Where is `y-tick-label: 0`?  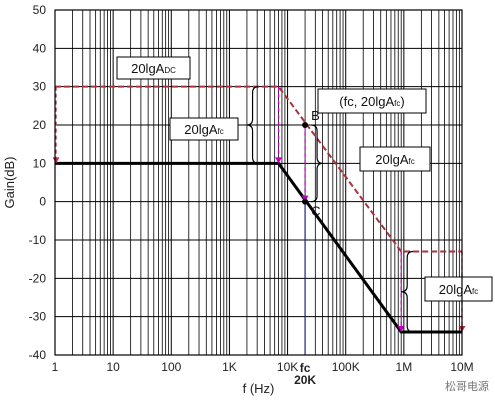 y-tick-label: 0 is located at coordinates (42, 202).